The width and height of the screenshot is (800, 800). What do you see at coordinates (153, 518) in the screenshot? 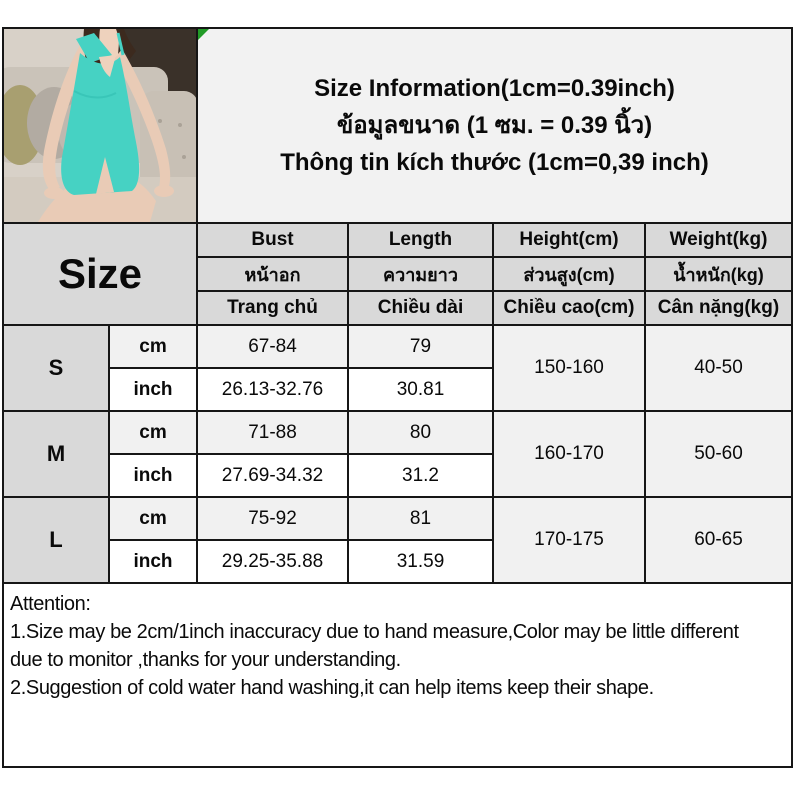
I see `unit-label-cm-l: cm` at bounding box center [153, 518].